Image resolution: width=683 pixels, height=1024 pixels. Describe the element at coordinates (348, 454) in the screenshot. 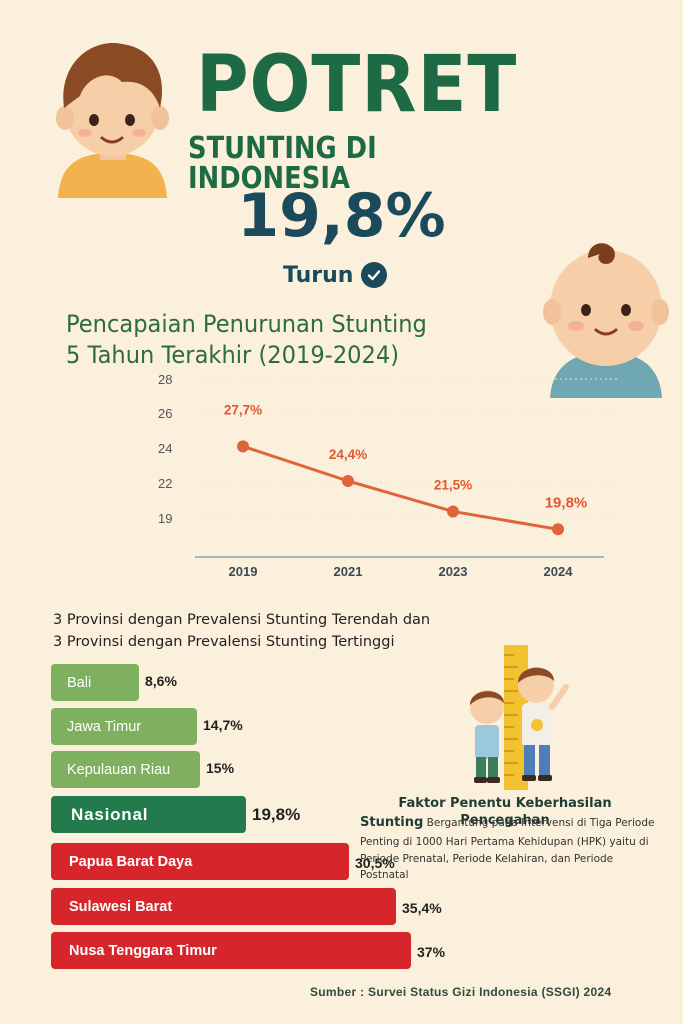

I see `data-label: 24,4%` at that location.